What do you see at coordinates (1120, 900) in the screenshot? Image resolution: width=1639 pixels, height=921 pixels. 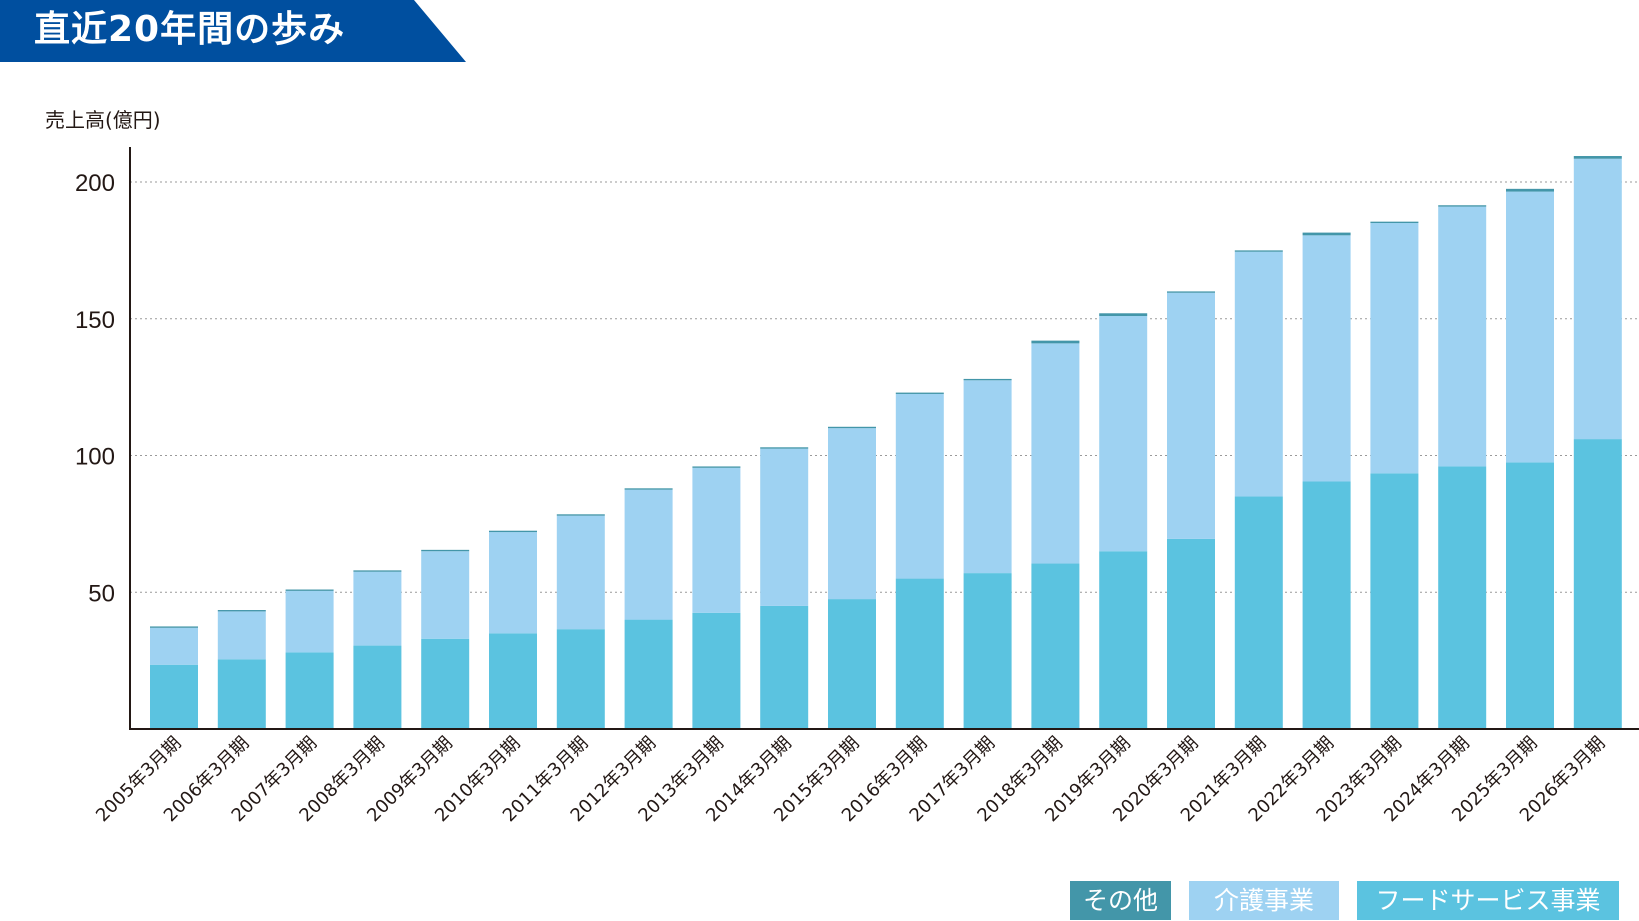 I see `legend-other: その他` at bounding box center [1120, 900].